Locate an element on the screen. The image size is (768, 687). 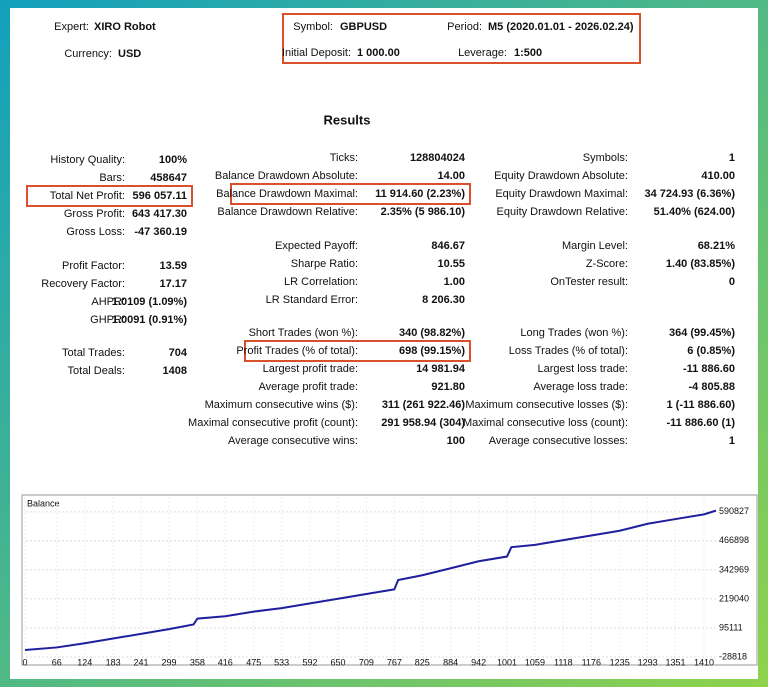
x-tick-label: 1118 is located at coordinates (563, 662).